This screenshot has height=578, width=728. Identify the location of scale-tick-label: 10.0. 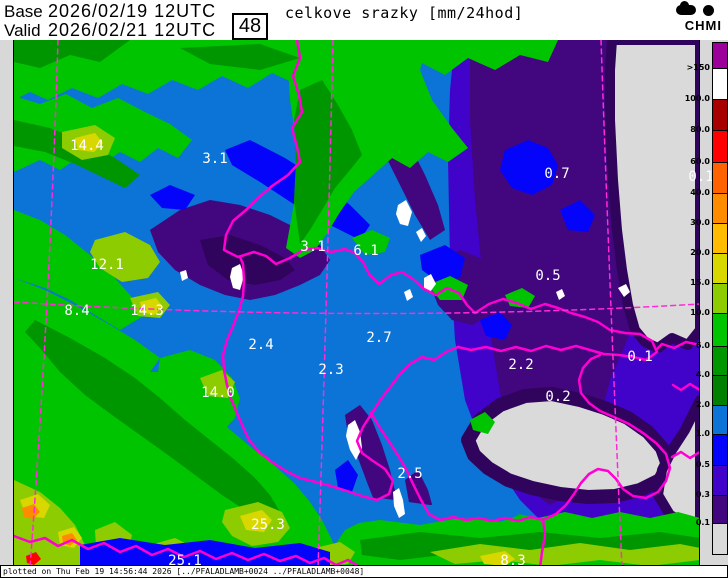
(700, 312).